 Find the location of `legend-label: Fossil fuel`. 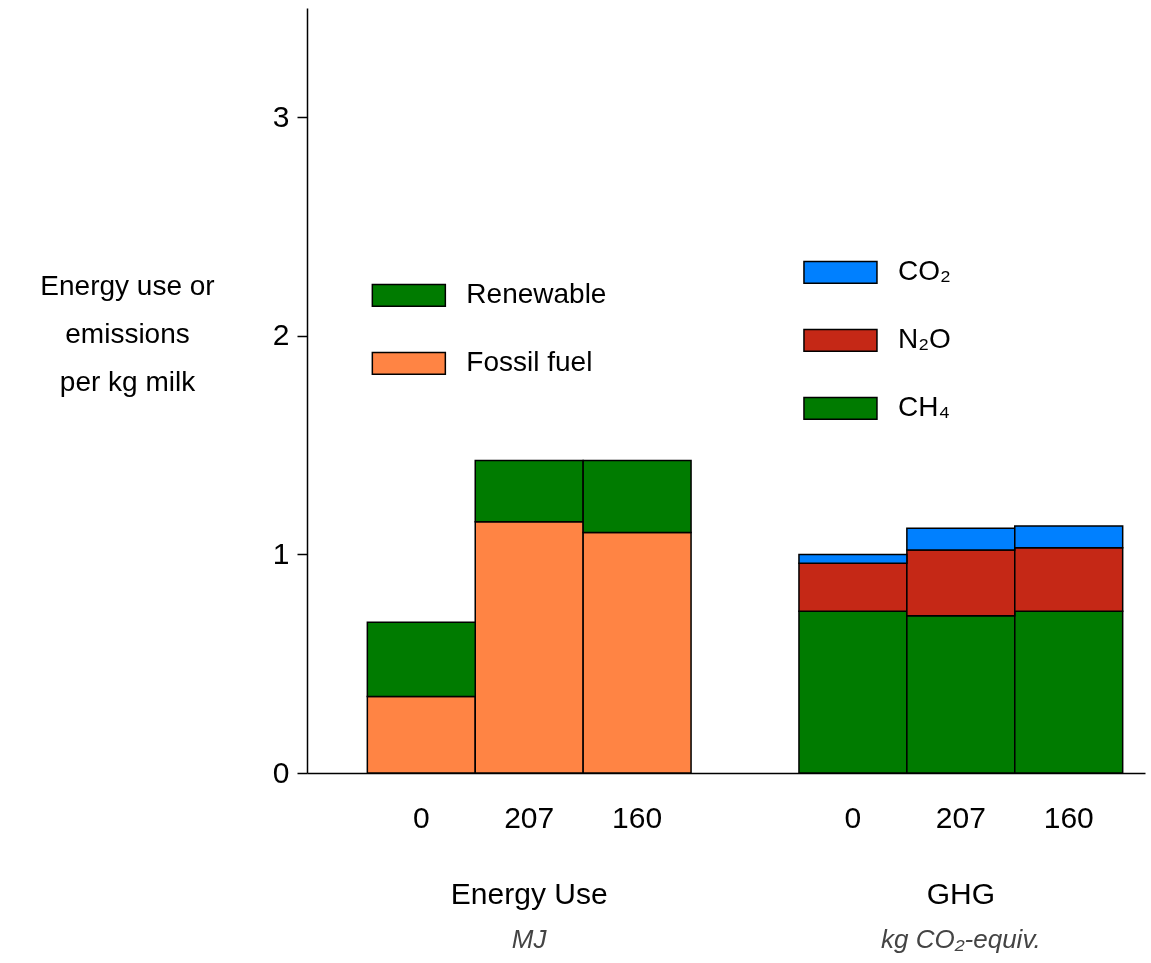

legend-label: Fossil fuel is located at coordinates (529, 362).